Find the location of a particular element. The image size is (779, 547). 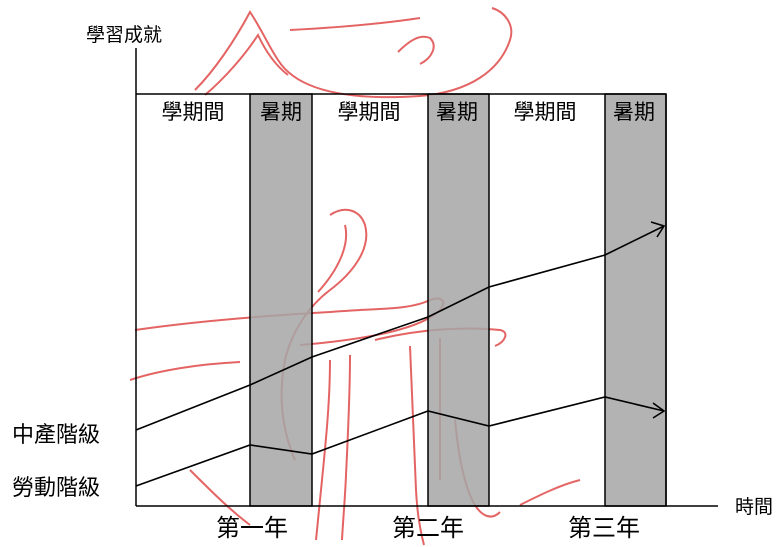

y-axis-label: 學習成就 is located at coordinates (124, 35).